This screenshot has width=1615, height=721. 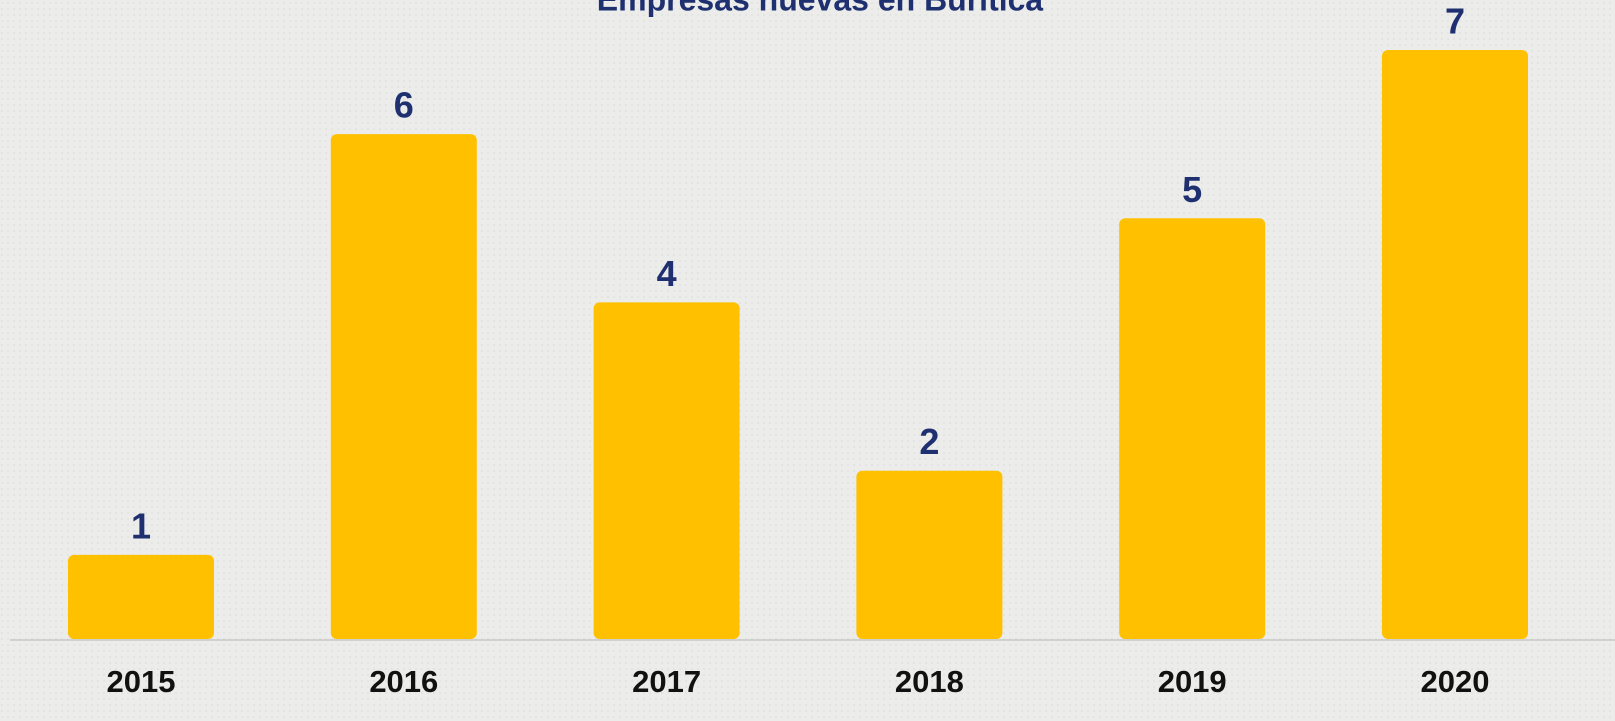 I want to click on x-tick-label: 2017, so click(x=666, y=681).